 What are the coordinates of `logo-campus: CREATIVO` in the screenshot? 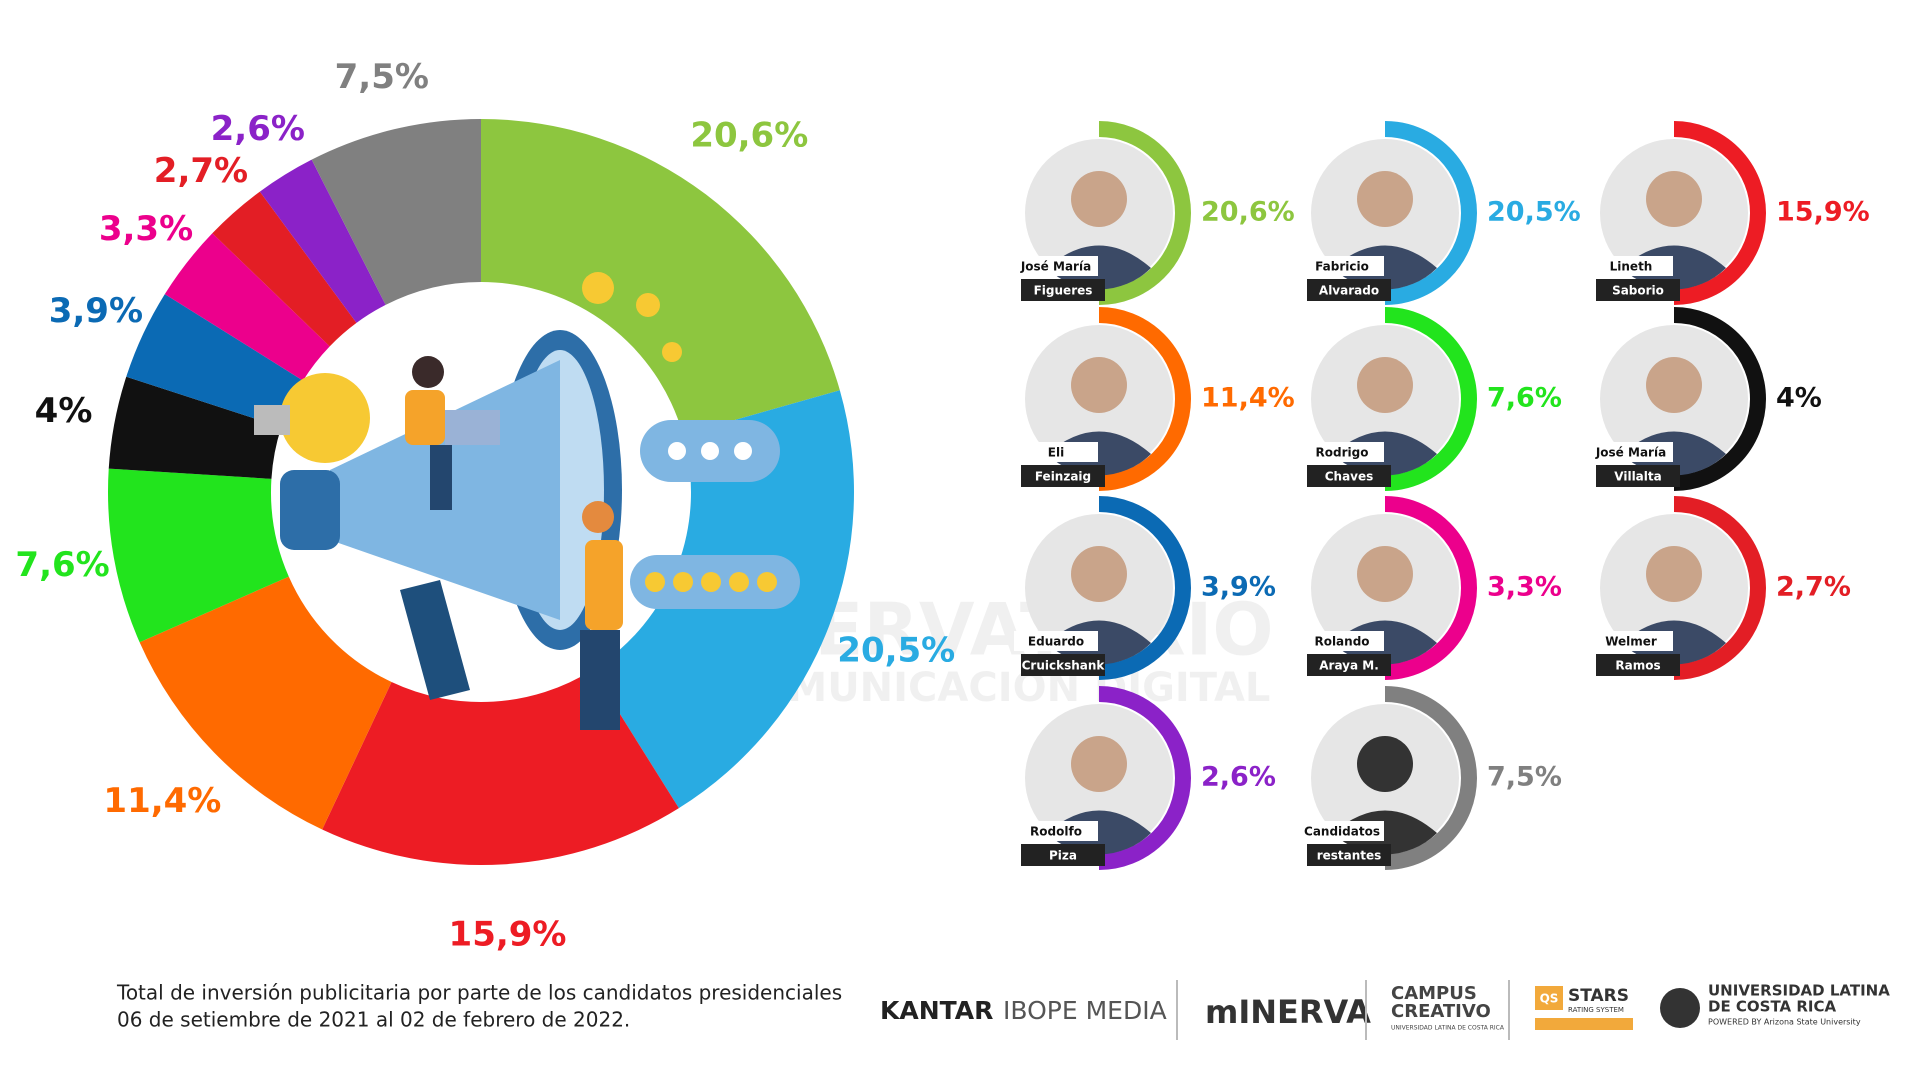 It's located at (1441, 1011).